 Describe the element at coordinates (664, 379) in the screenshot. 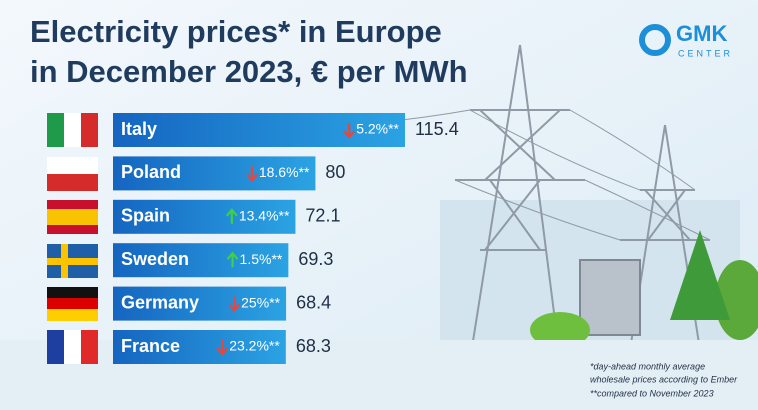

I see `footnote: wholesale prices according to Ember` at that location.